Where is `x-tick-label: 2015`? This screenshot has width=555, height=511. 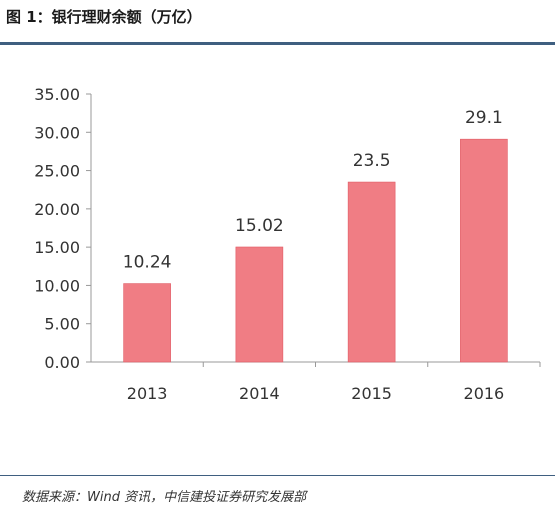 x-tick-label: 2015 is located at coordinates (371, 393).